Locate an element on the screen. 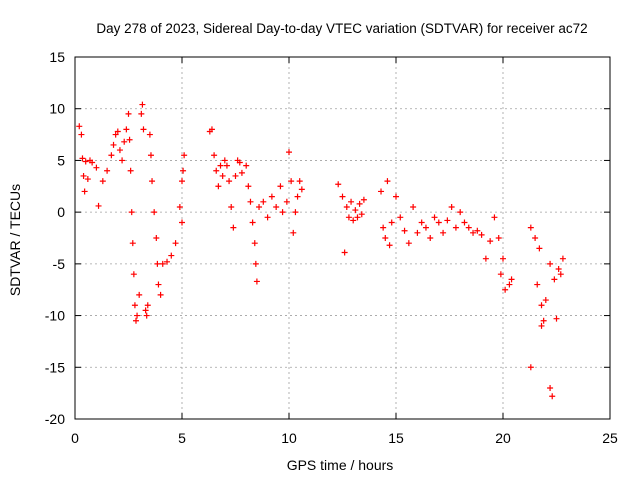 The height and width of the screenshot is (480, 640). y-tick-label: -20 is located at coordinates (55, 419).